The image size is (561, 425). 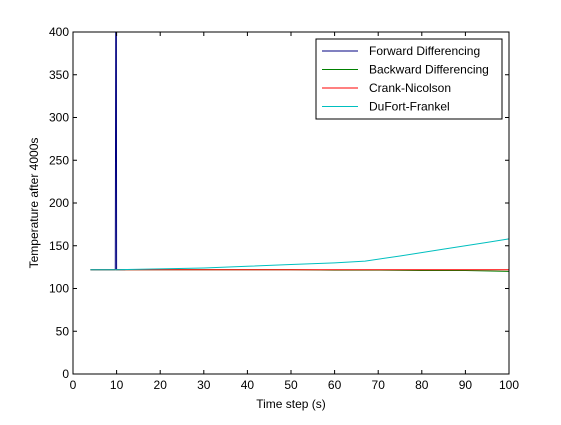 I want to click on y-tick-label: 0, so click(x=65, y=374).